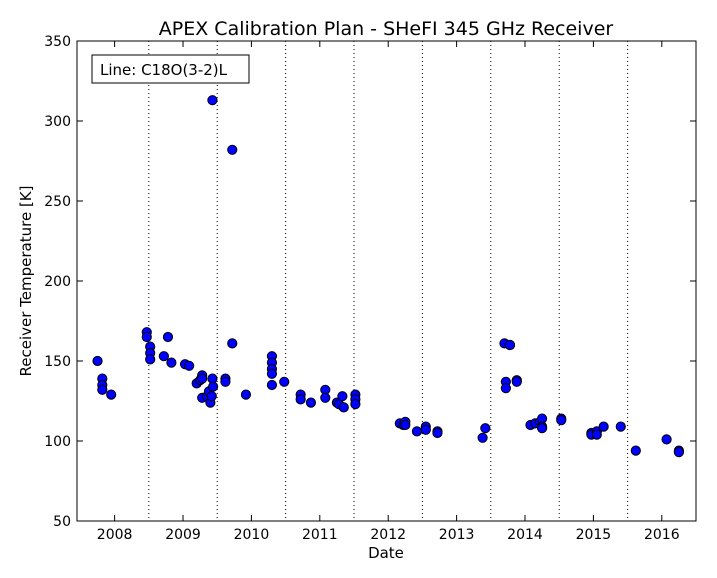 This screenshot has width=717, height=578. I want to click on x-tick-label: 2012, so click(388, 535).